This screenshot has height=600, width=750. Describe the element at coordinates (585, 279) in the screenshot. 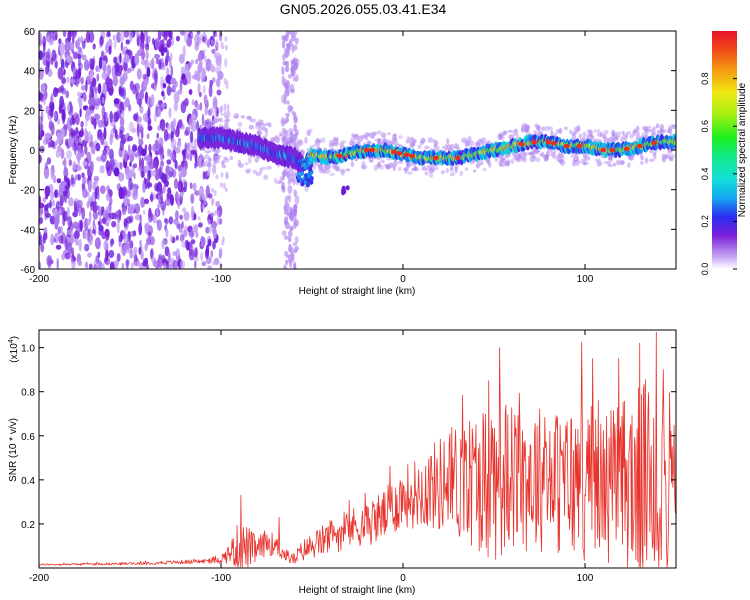

I see `spectrogram-x-tick-label: 100` at that location.